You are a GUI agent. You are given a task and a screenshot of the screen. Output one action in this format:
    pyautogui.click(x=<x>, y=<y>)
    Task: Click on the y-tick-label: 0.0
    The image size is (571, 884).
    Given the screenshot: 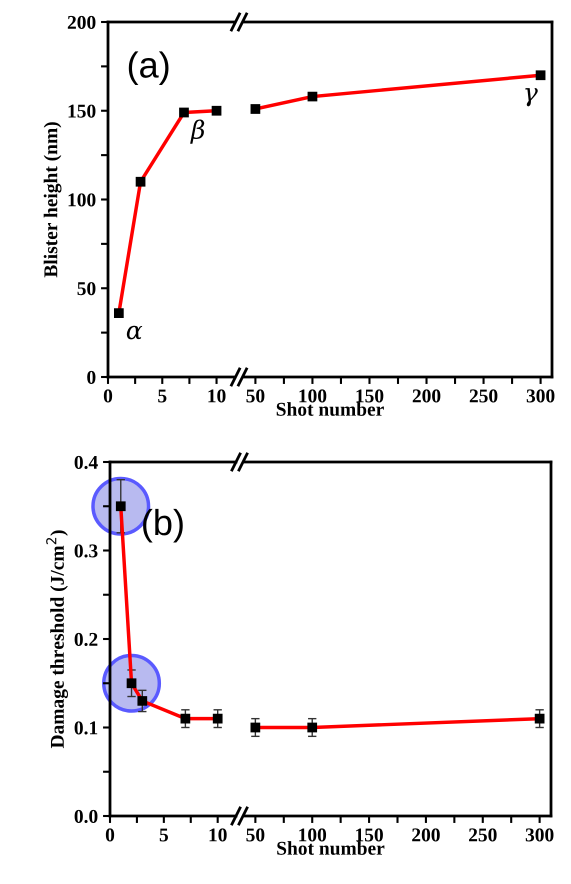 What is the action you would take?
    pyautogui.click(x=86, y=817)
    